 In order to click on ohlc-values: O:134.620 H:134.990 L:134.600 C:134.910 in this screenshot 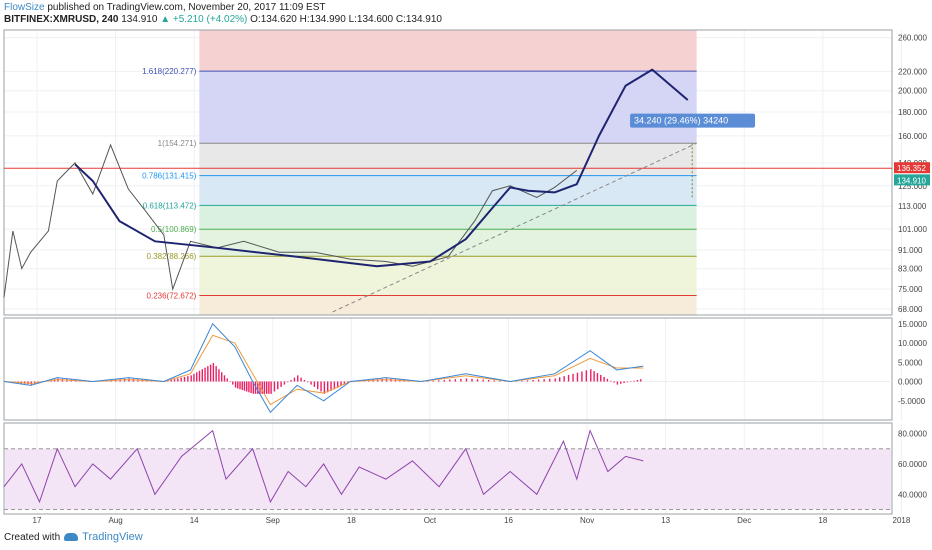, I will do `click(346, 19)`.